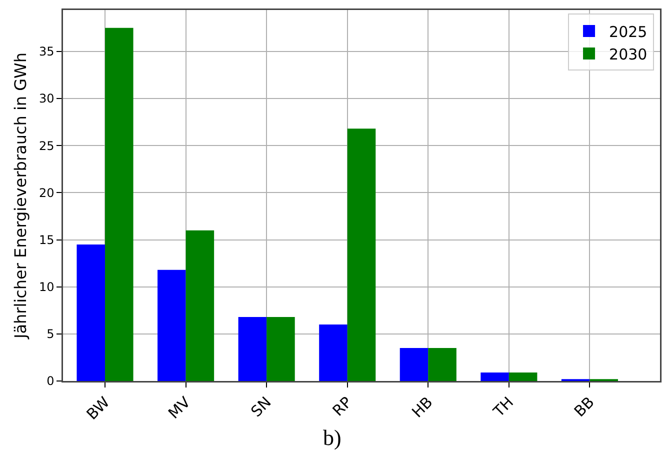 The height and width of the screenshot is (452, 662). Describe the element at coordinates (20, 196) in the screenshot. I see `y-axis-title: Jährlicher Energieverbrauch in GWh` at that location.